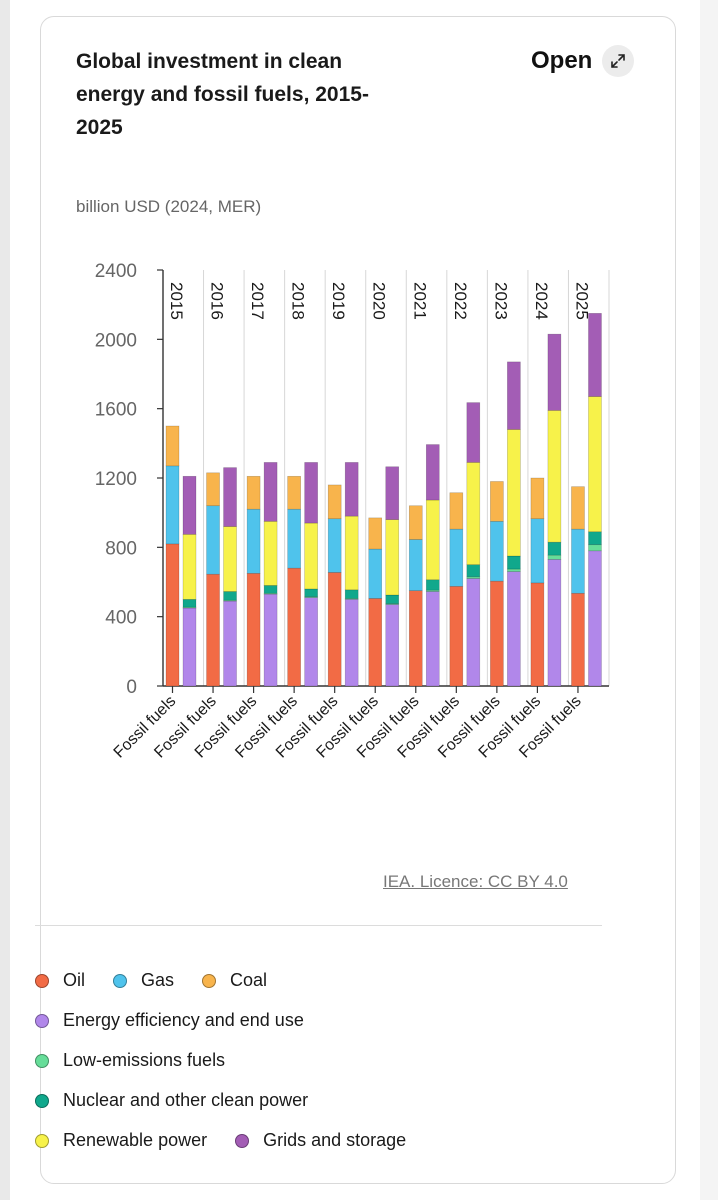 The image size is (718, 1200). I want to click on bar-gas-2015, so click(172, 505).